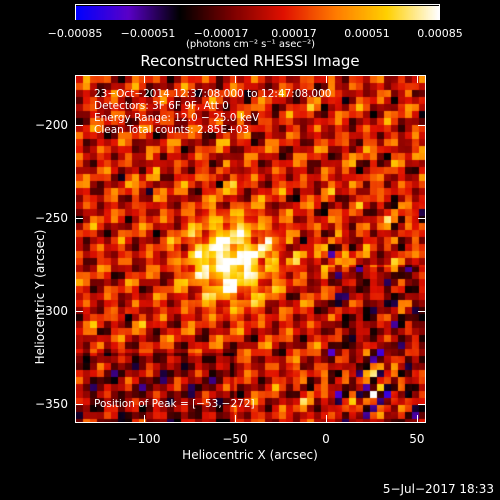  What do you see at coordinates (367, 33) in the screenshot?
I see `colorbar-tick-label: 0.00051` at bounding box center [367, 33].